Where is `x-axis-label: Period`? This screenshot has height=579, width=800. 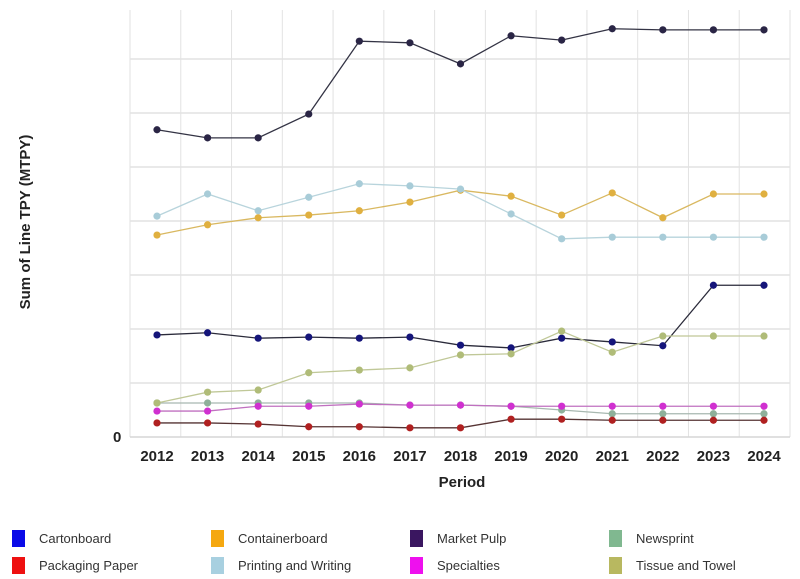 x-axis-label: Period is located at coordinates (462, 482).